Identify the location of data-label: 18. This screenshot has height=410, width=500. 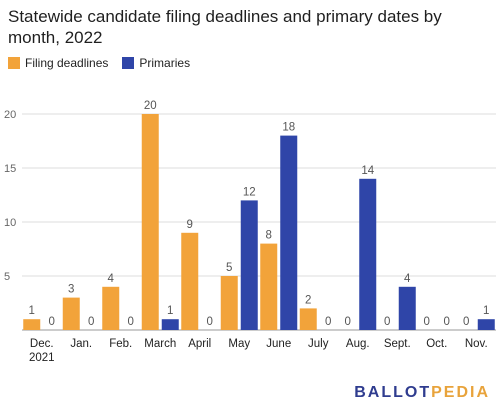
(288, 128).